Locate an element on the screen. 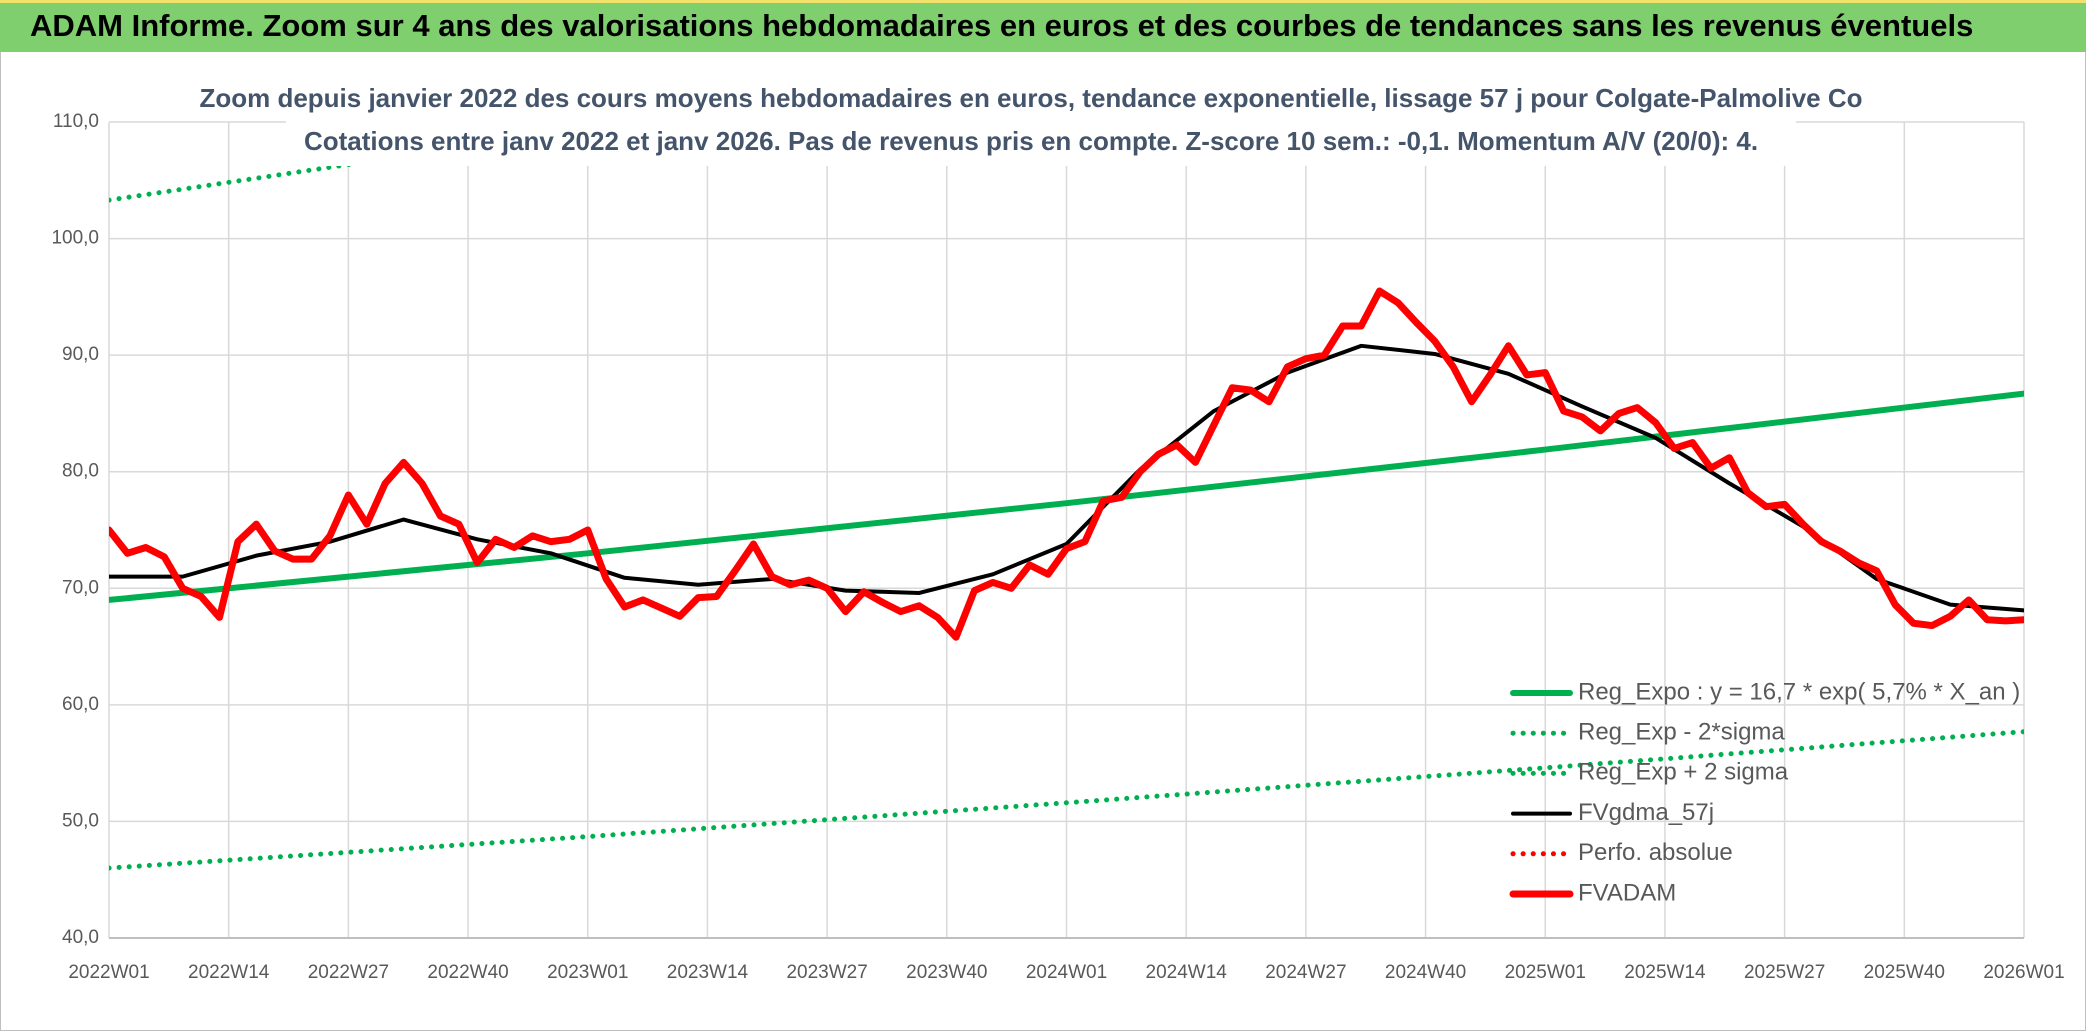 This screenshot has width=2086, height=1031. x-tick-label: 2025W27 is located at coordinates (1784, 972).